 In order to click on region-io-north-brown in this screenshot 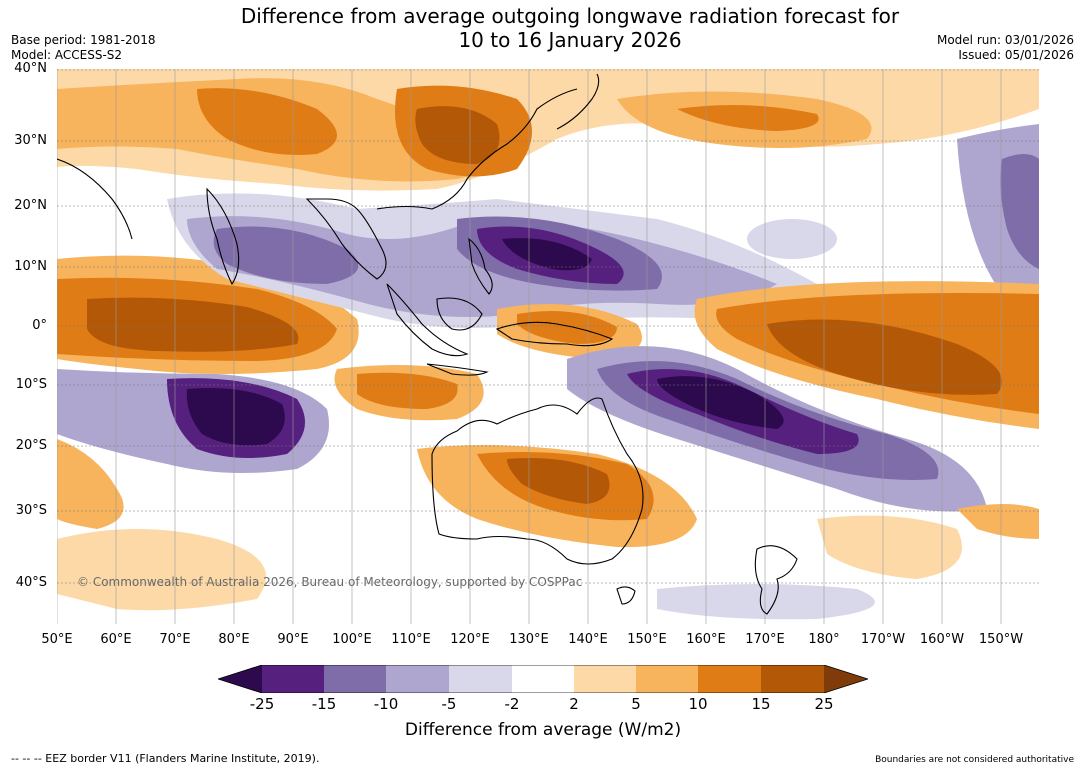, I will do `click(193, 324)`.